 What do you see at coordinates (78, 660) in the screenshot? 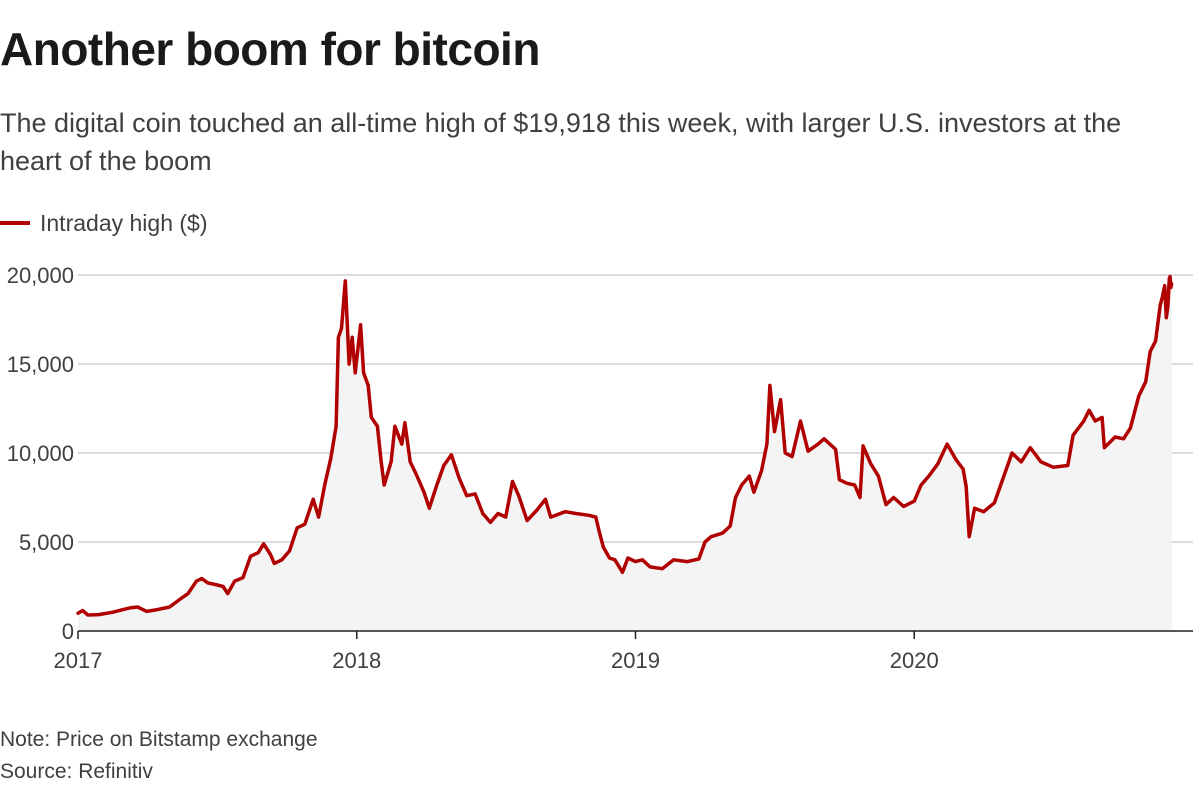
I see `x-tick-label: 2017` at bounding box center [78, 660].